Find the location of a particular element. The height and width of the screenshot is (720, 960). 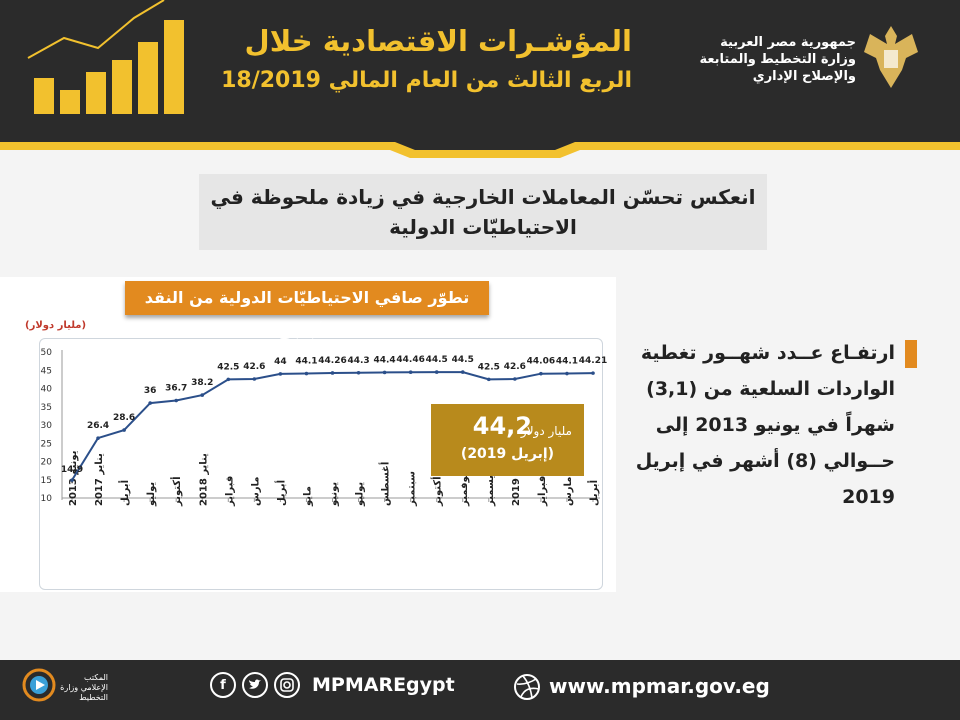

y-tick-label: 35 is located at coordinates (46, 408).